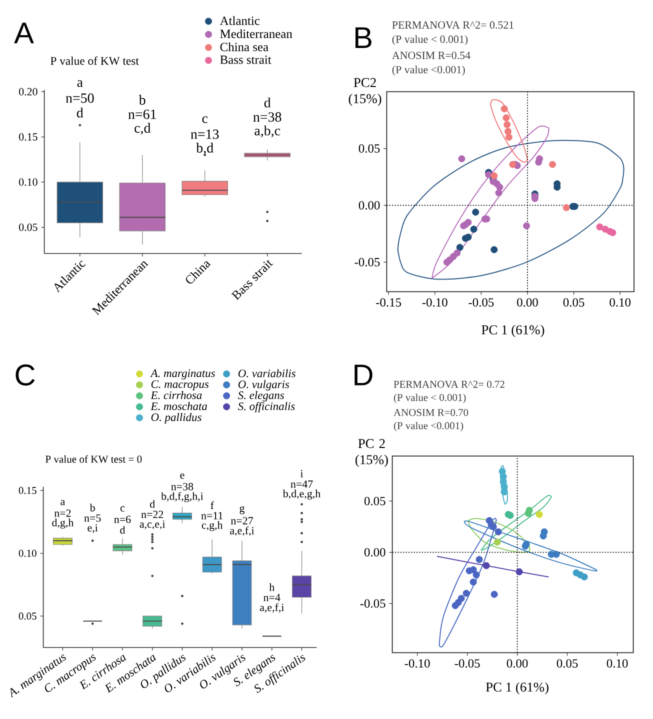  I want to click on text: B, so click(363, 37).